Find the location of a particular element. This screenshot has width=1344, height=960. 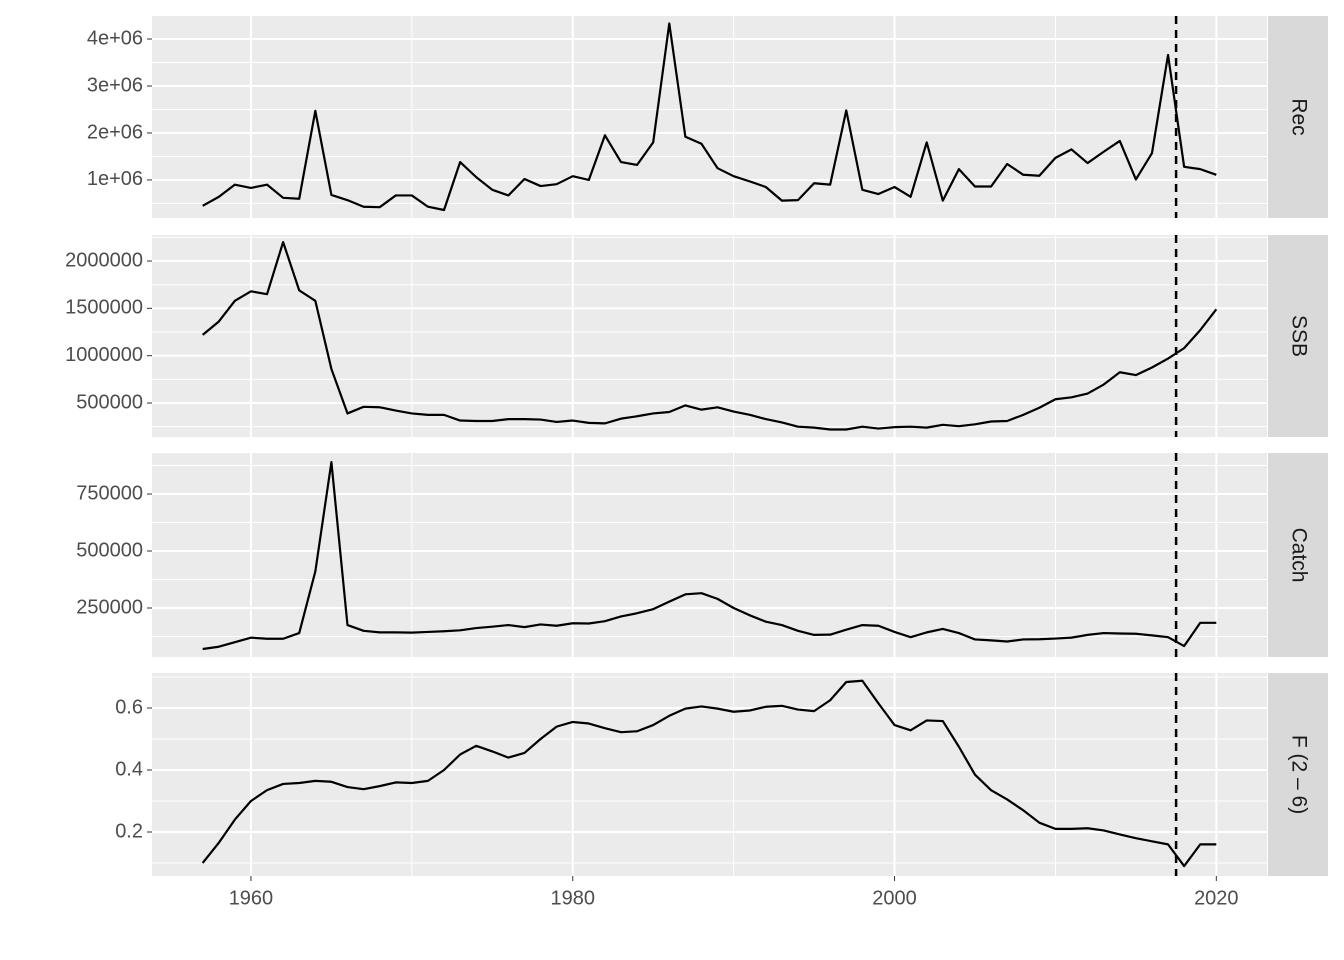

x-tick-label: 2000 is located at coordinates (894, 898).